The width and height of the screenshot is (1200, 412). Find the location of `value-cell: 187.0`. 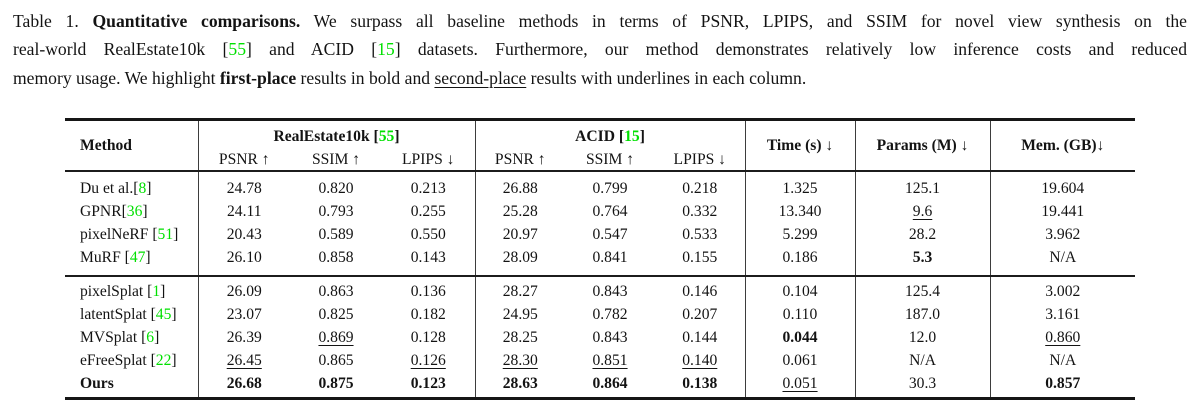

value-cell: 187.0 is located at coordinates (922, 314).